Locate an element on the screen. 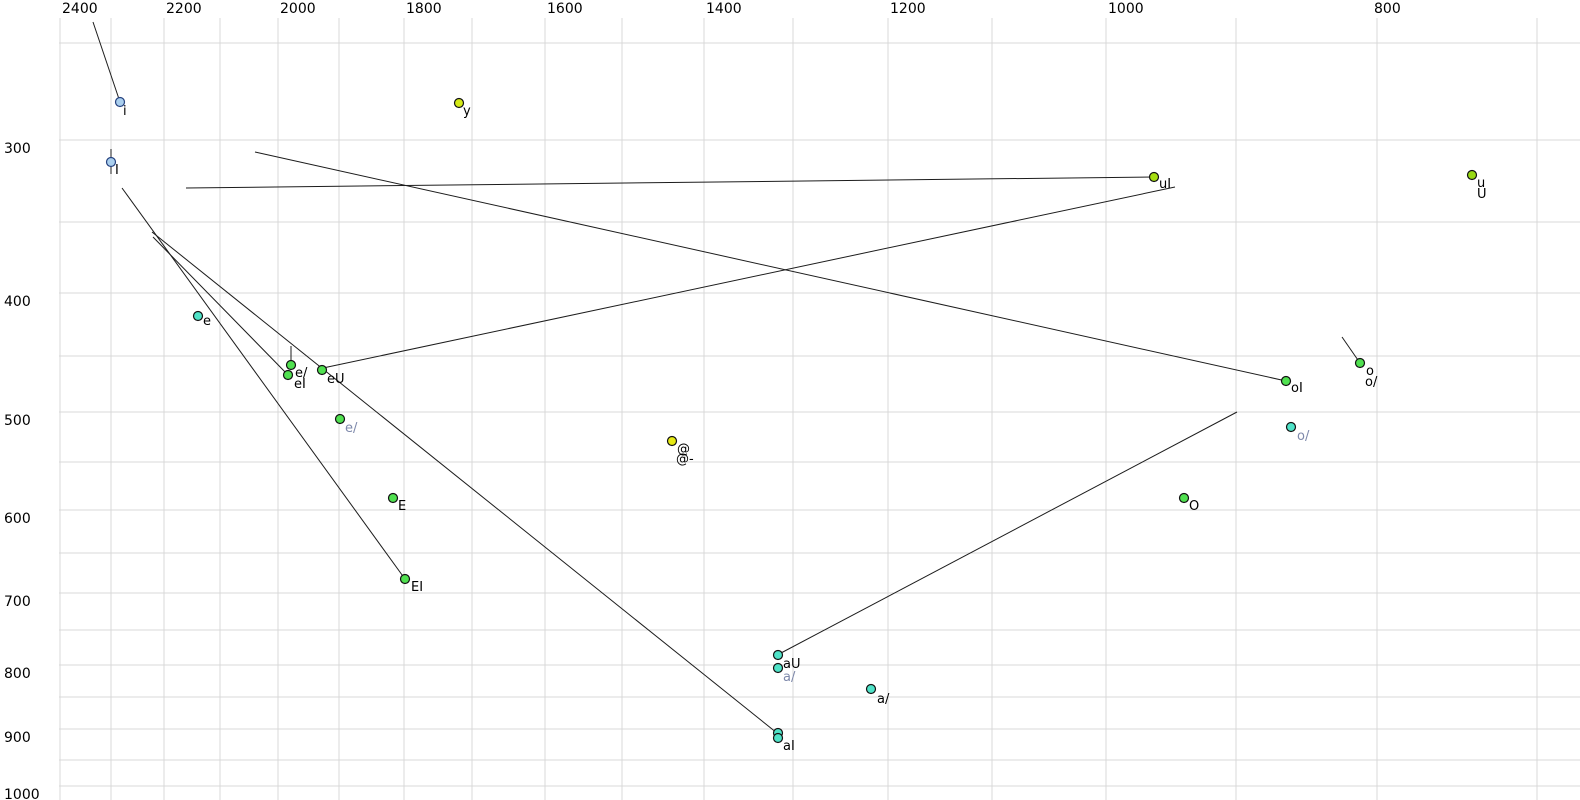 Image resolution: width=1580 pixels, height=800 pixels. point-label-aI-2: aI is located at coordinates (789, 746).